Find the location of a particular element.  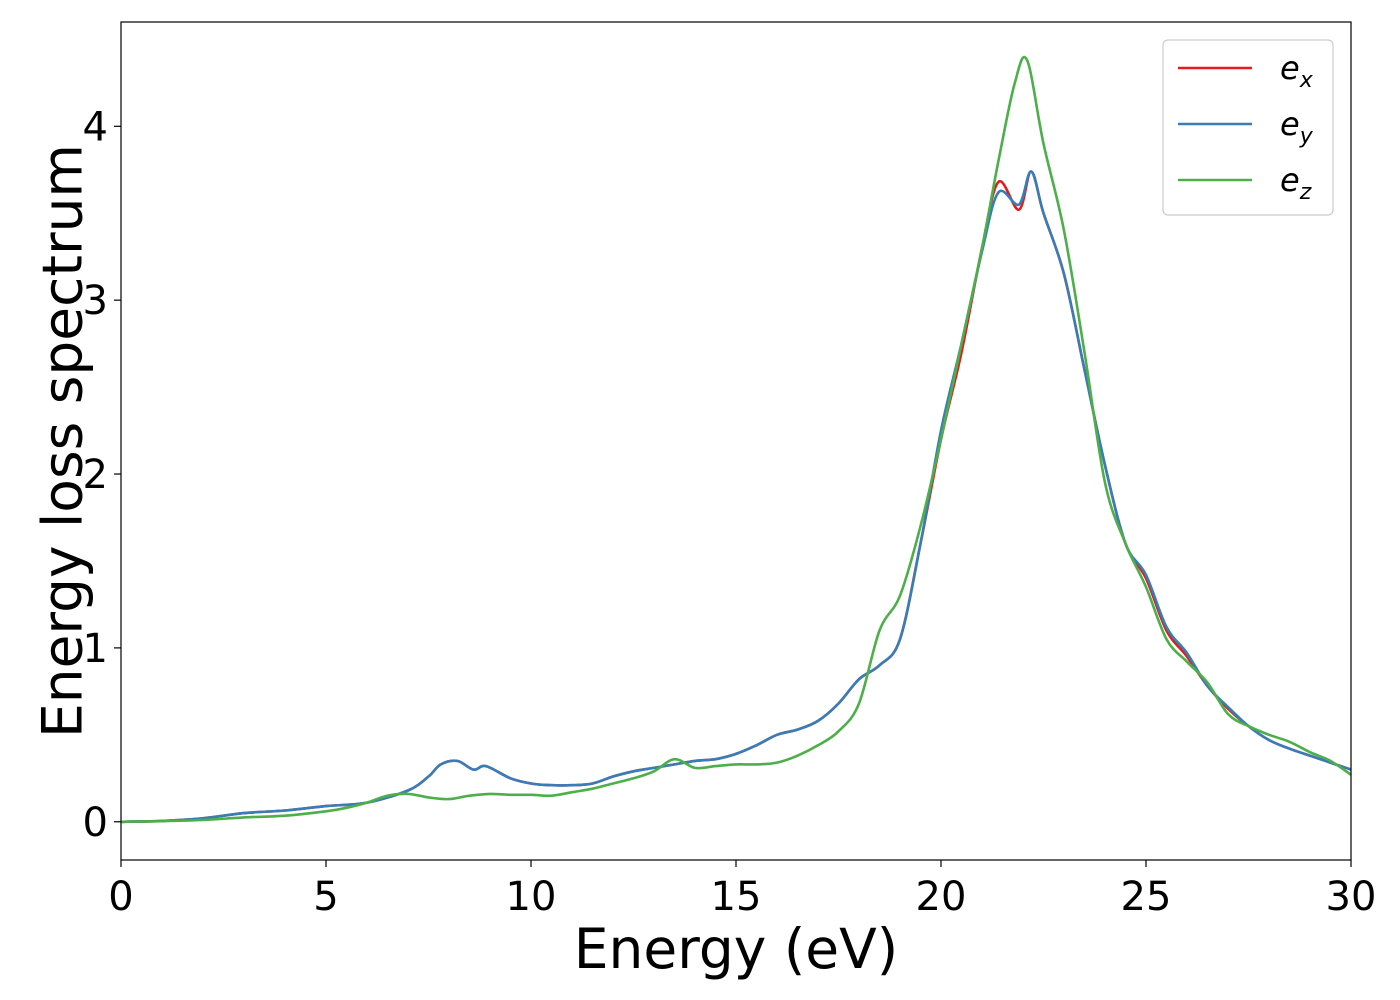

y-tick-label: 4 is located at coordinates (95, 127).